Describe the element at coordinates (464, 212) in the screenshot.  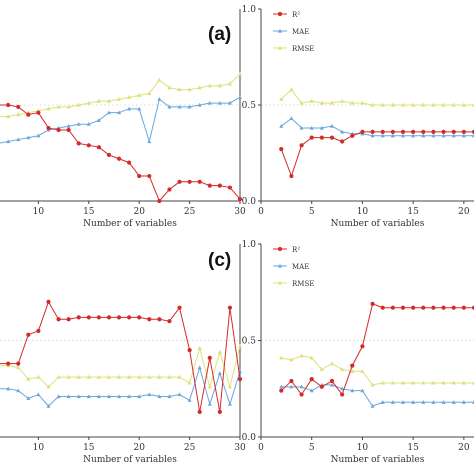
I see `x-tick-label: 20` at that location.